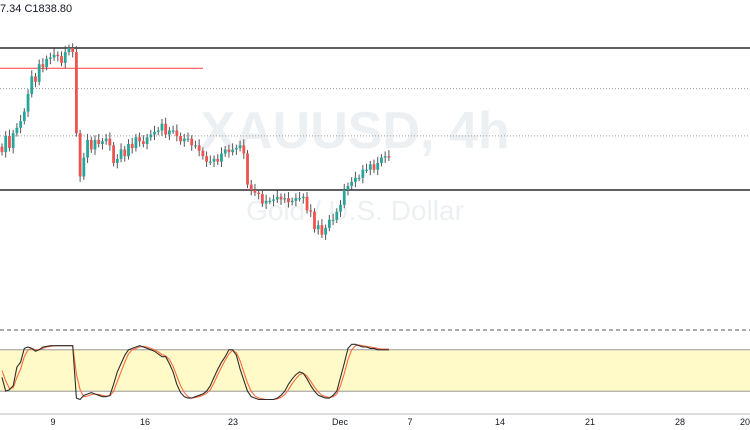  Describe the element at coordinates (355, 210) in the screenshot. I see `watermark-subtitle: Gold / U.S. Dollar` at that location.